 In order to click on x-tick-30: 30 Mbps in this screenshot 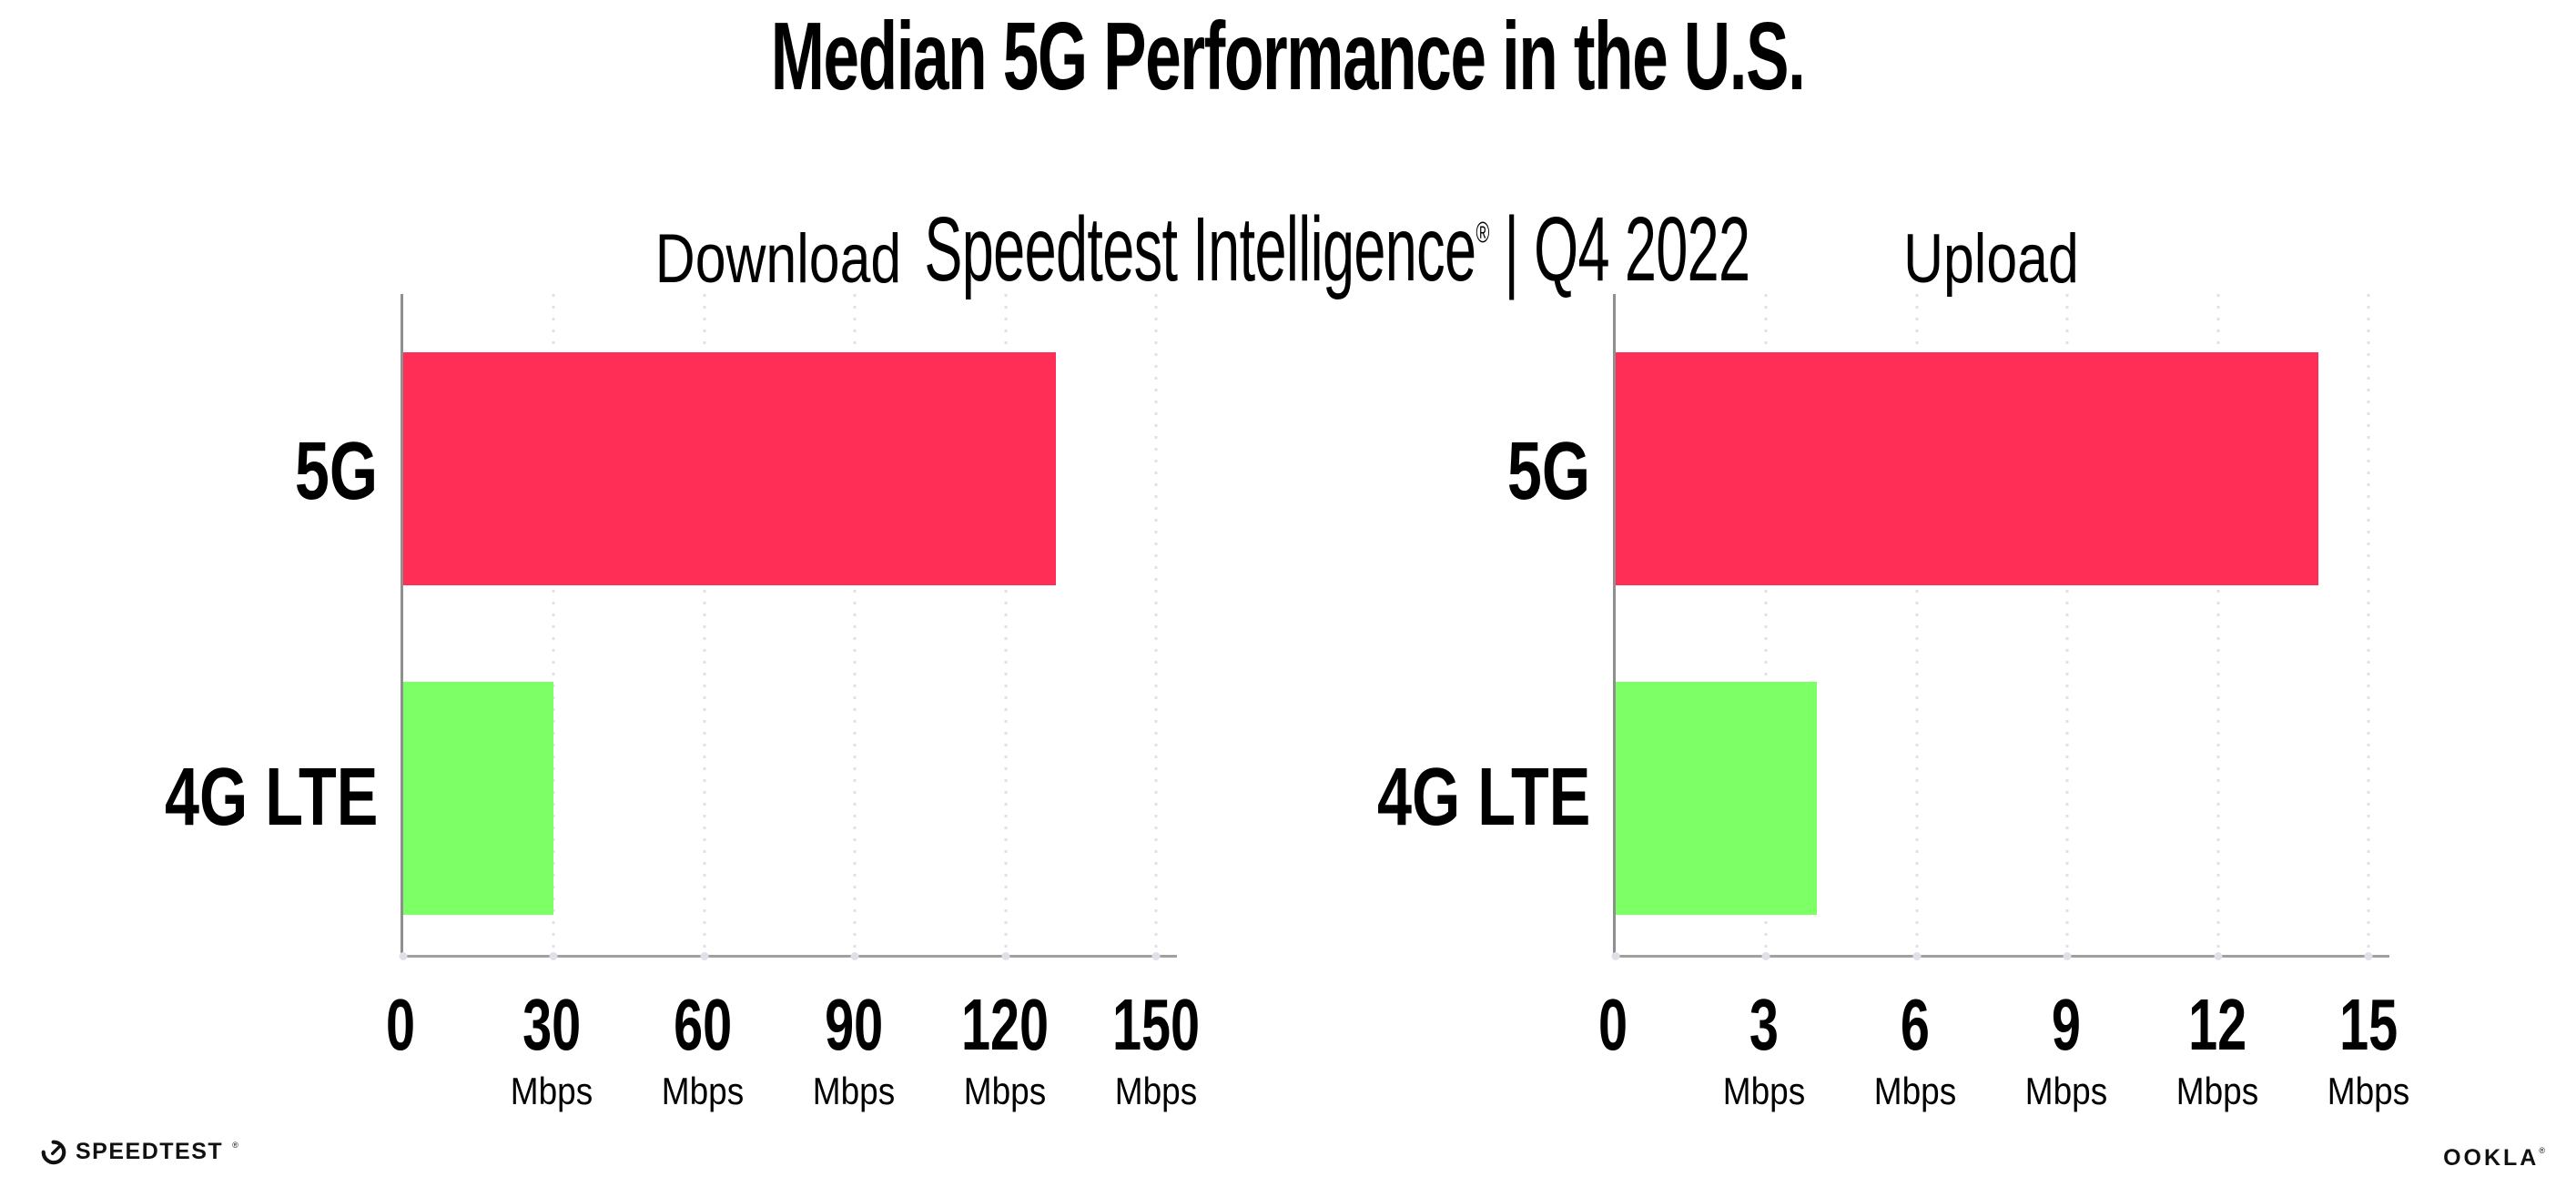, I will do `click(552, 1050)`.